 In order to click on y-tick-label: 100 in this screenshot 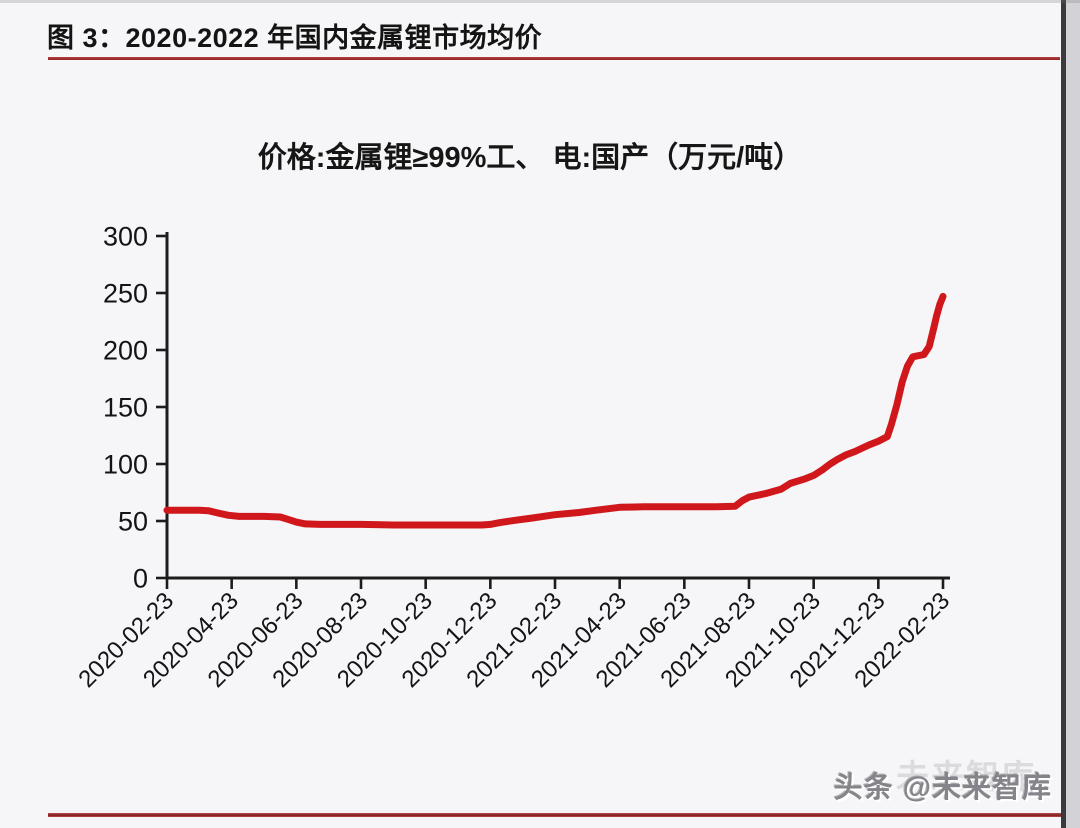, I will do `click(125, 465)`.